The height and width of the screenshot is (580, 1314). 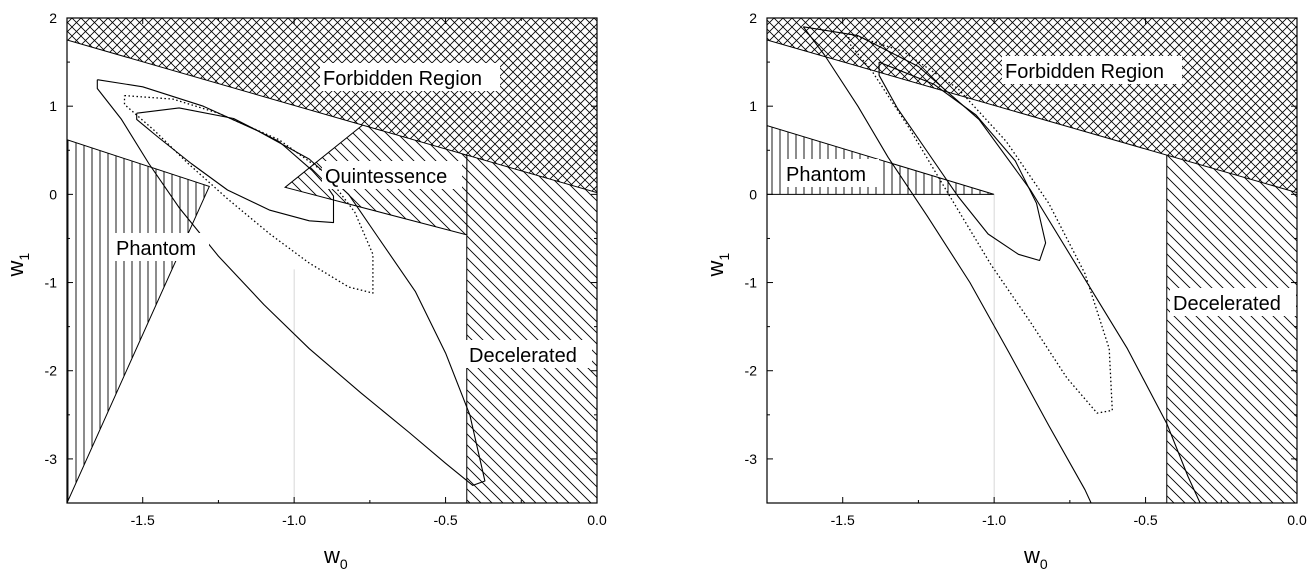 What do you see at coordinates (386, 177) in the screenshot?
I see `svg-text: Quintessence` at bounding box center [386, 177].